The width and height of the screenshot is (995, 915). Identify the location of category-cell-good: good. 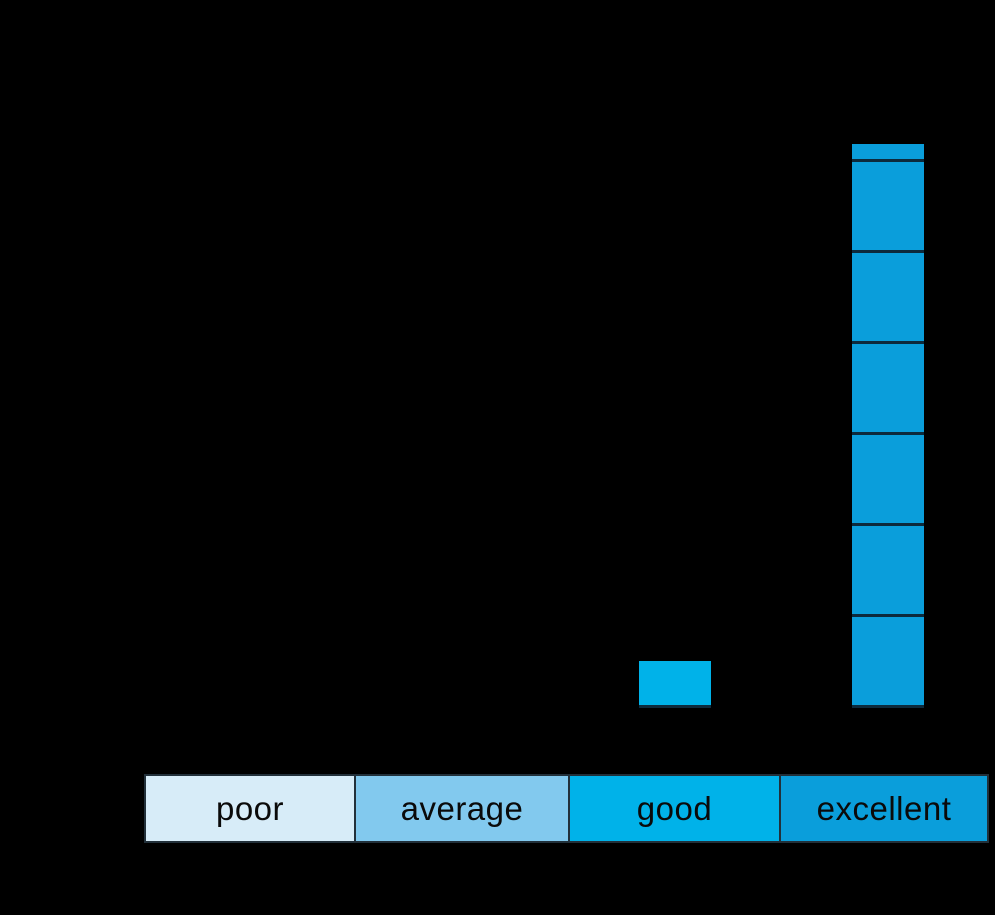
(675, 808).